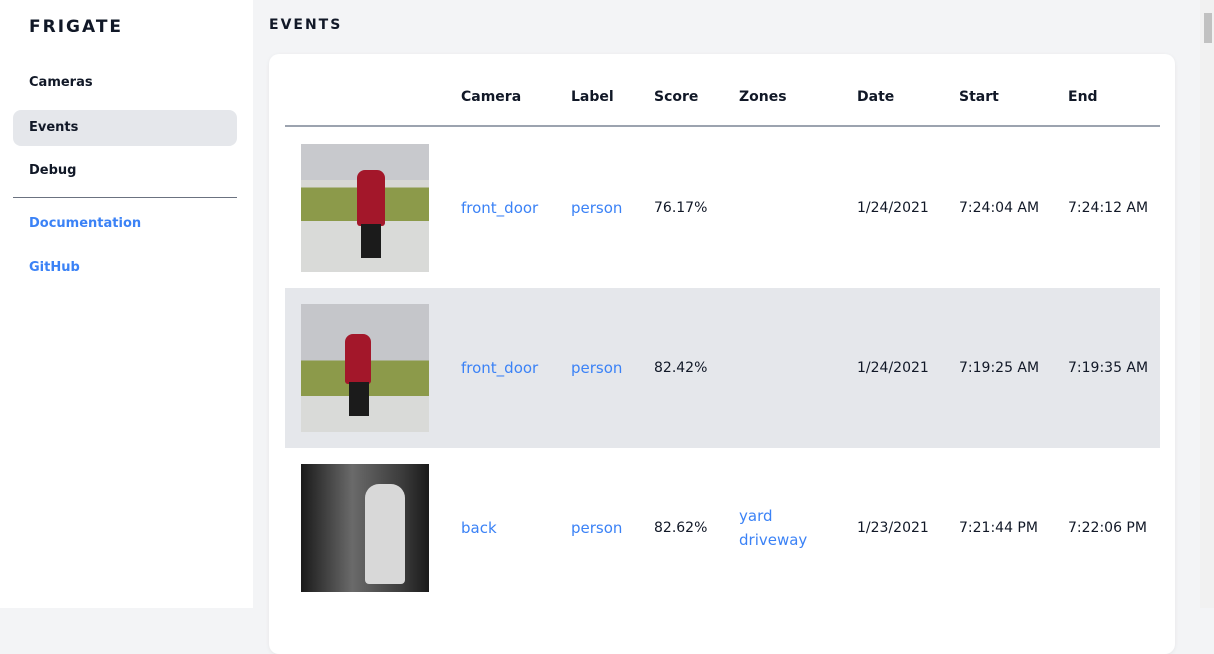  What do you see at coordinates (54, 267) in the screenshot?
I see `sidebar-link-github: GitHub` at bounding box center [54, 267].